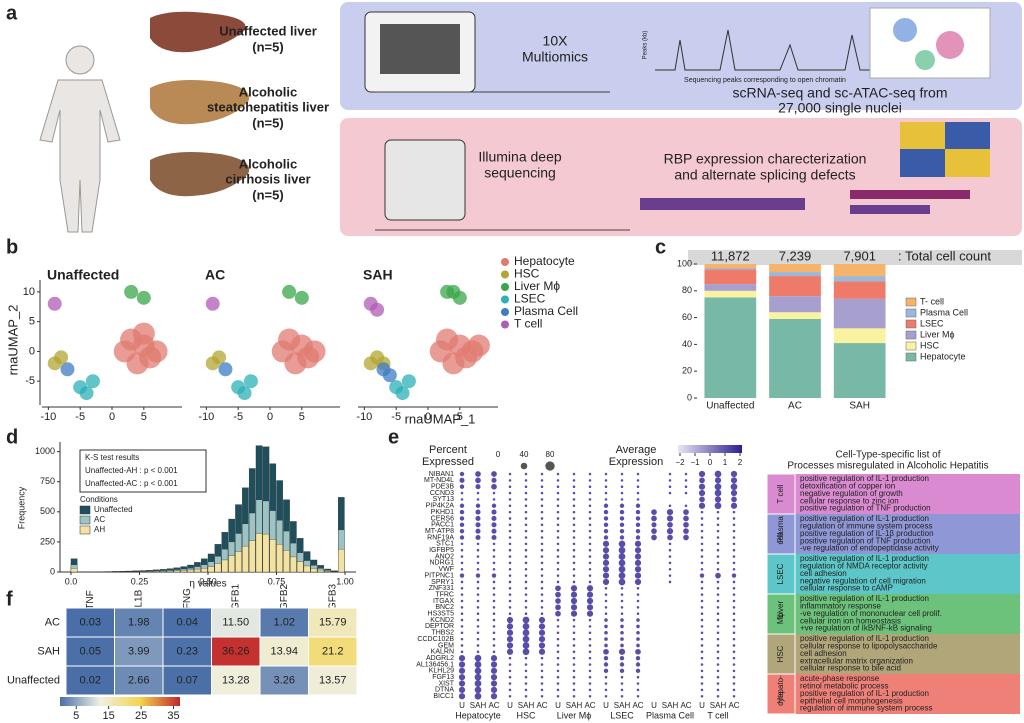 The width and height of the screenshot is (1024, 723). I want to click on process-item: positive regulation of TNF production, so click(865, 540).